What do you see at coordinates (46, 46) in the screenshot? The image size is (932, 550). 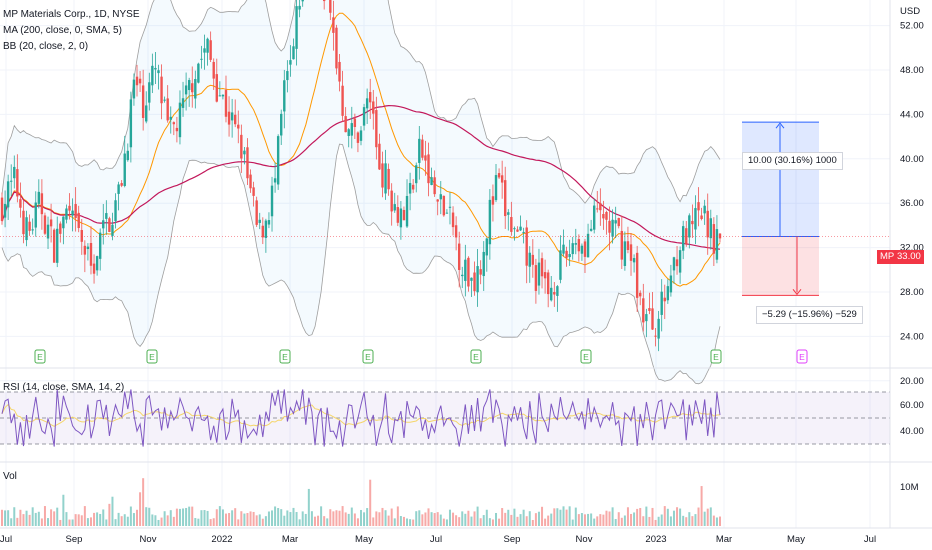 I see `bb-legend: BB (20, close, 2, 0)` at bounding box center [46, 46].